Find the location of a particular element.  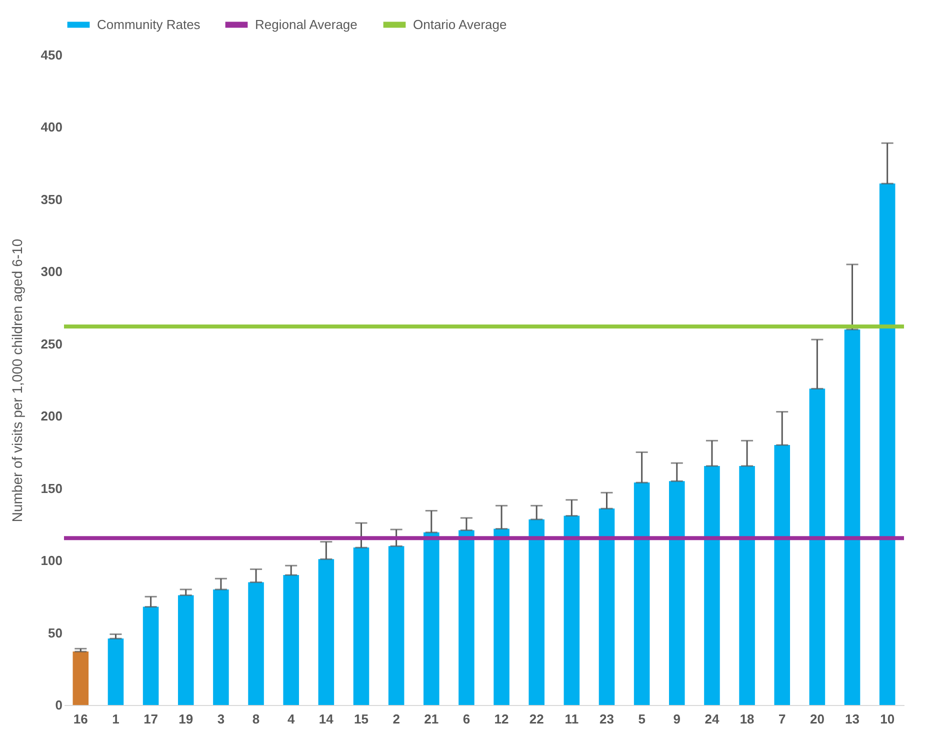

x-tick-label: 13 is located at coordinates (852, 719).